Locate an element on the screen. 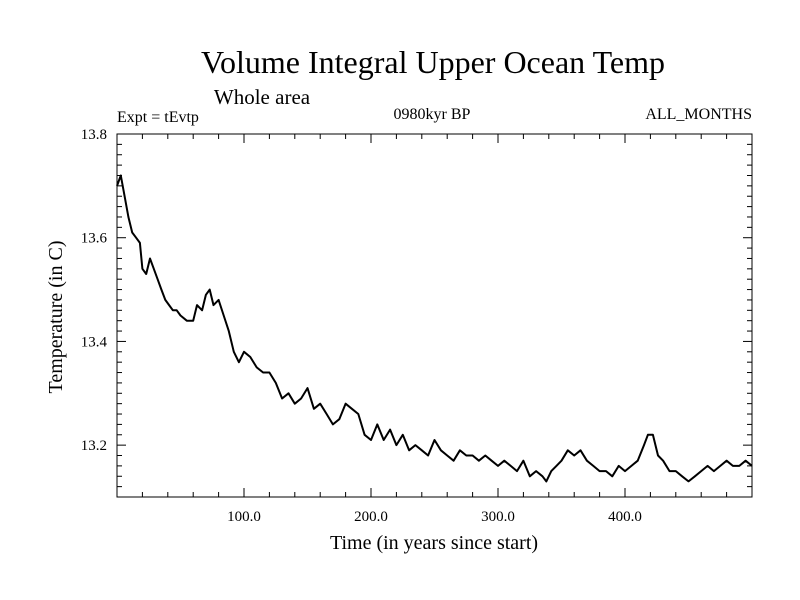  x-axis-label: Time (in years since start) is located at coordinates (434, 543).